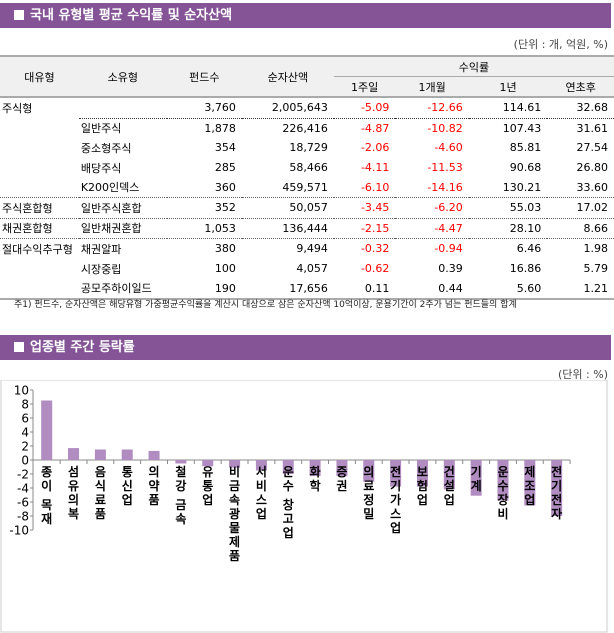  I want to click on col-1w: 1주일, so click(364, 86).